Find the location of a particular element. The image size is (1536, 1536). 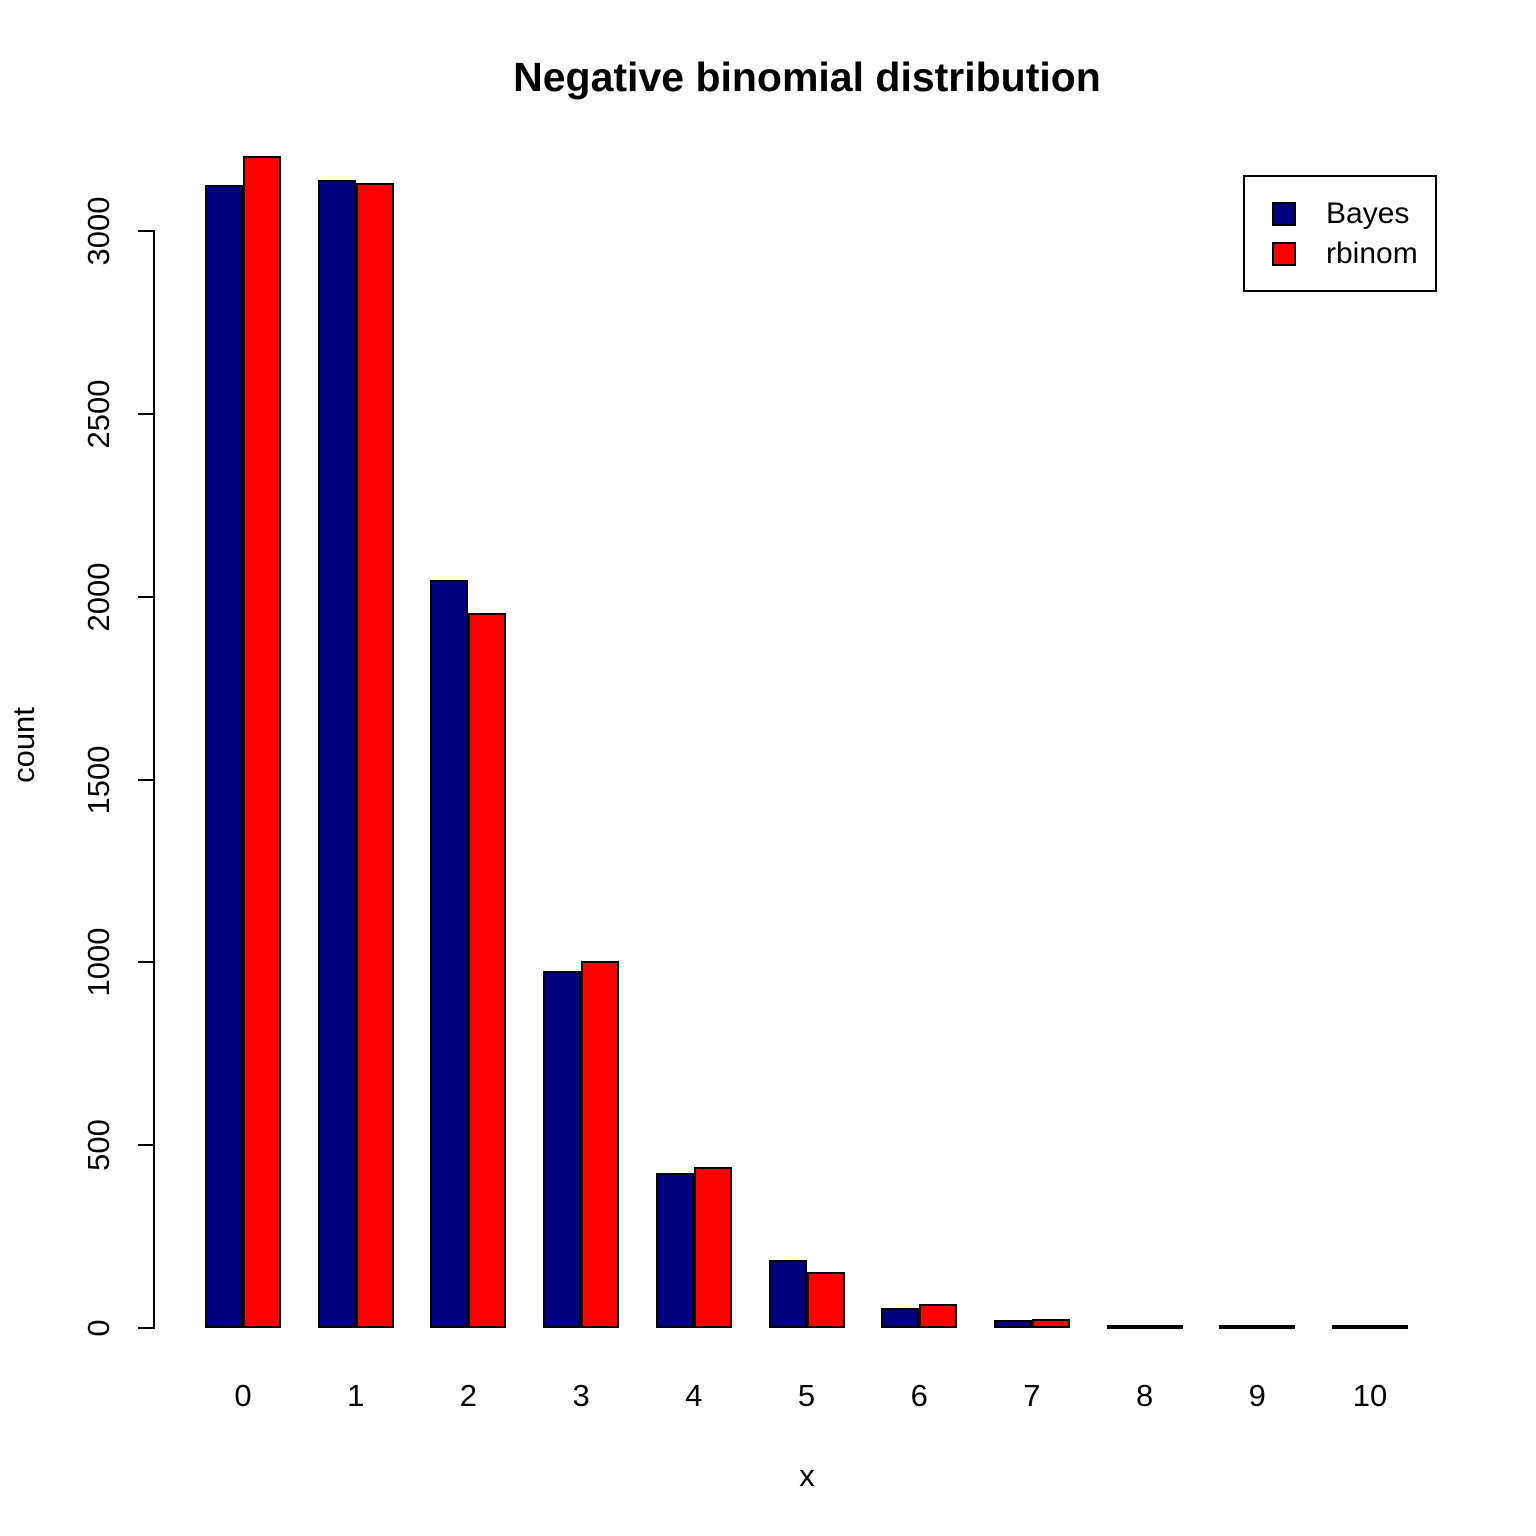

legend-item-rbinom: rbinom is located at coordinates (1340, 253).